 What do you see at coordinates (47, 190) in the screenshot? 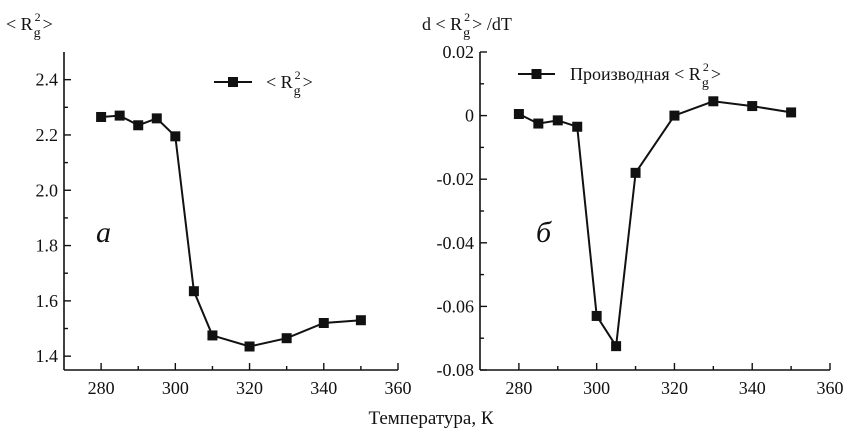
I see `y-tick-label: 2.0` at bounding box center [47, 190].